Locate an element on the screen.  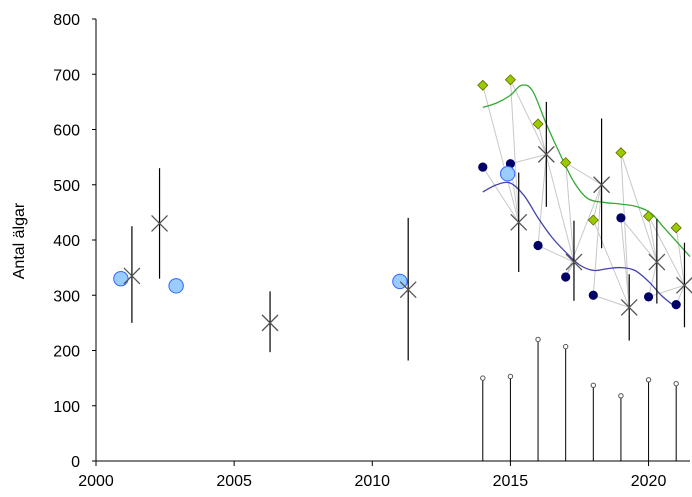
y-tick-label: 0 is located at coordinates (75, 462).